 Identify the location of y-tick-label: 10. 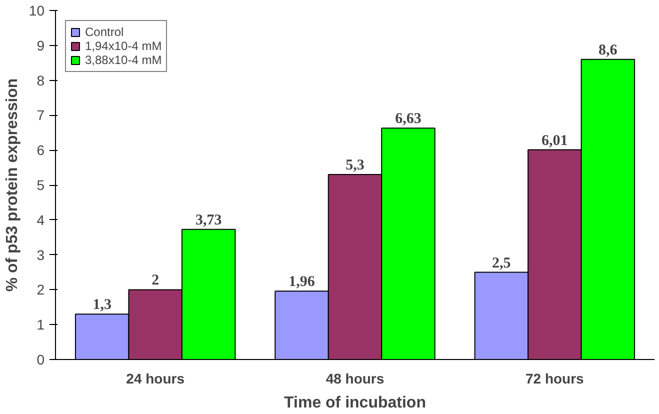
(36, 10).